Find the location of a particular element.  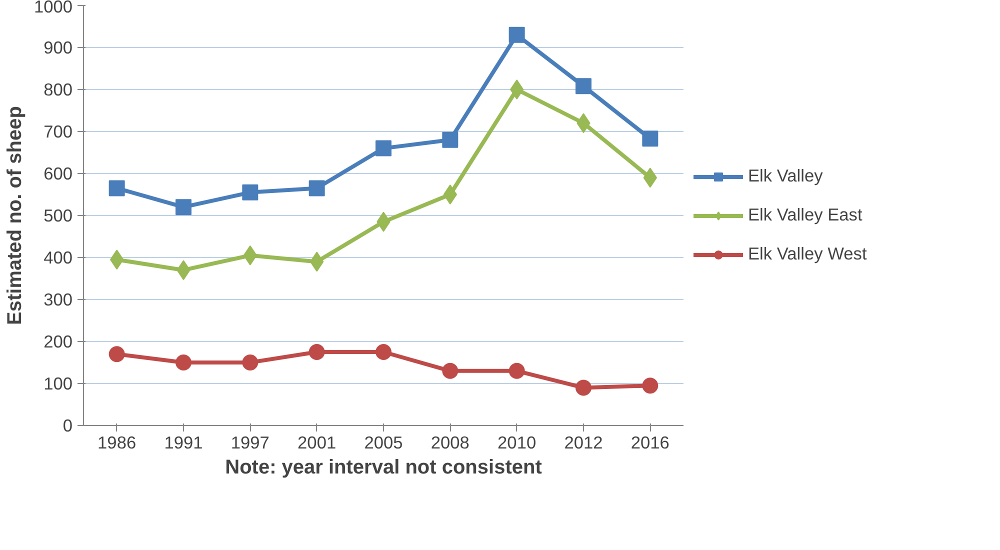

y-tick-label: 0 is located at coordinates (67, 426).